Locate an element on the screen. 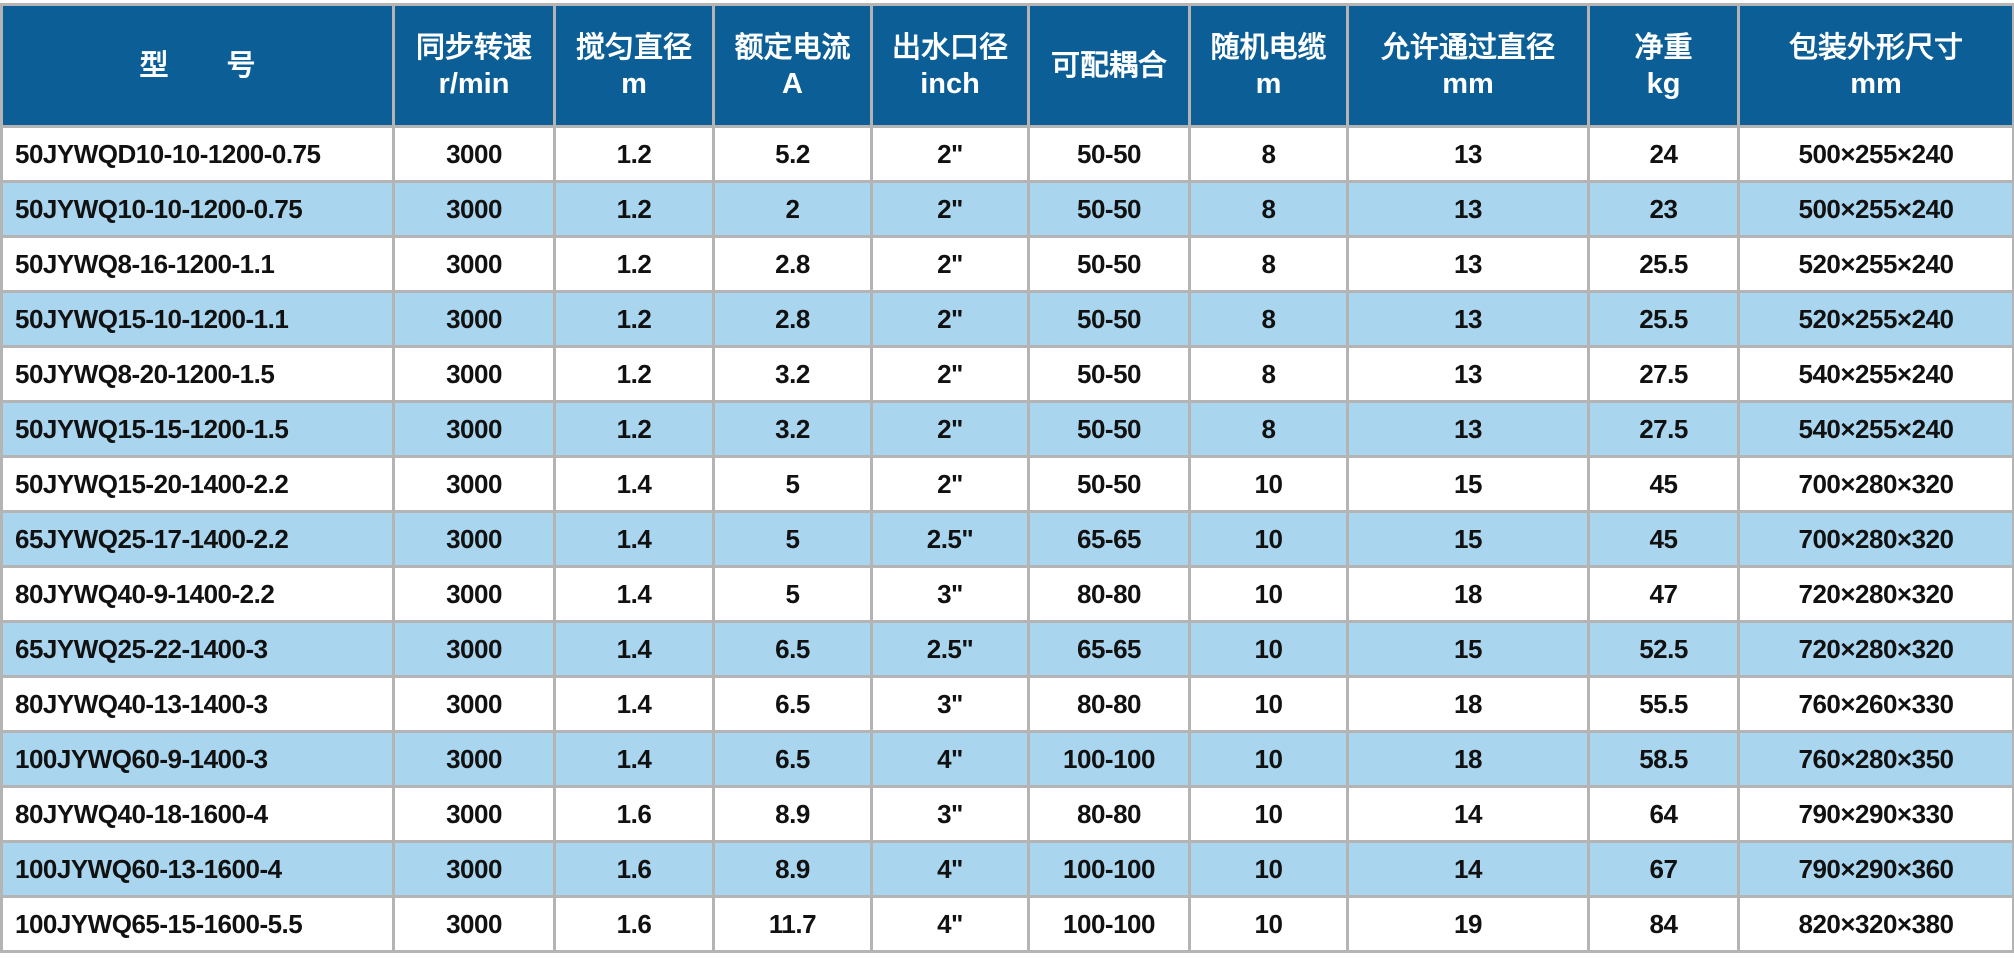 The height and width of the screenshot is (960, 2014). cell-model: 50JYWQ15-10-1200-1.1 is located at coordinates (197, 319).